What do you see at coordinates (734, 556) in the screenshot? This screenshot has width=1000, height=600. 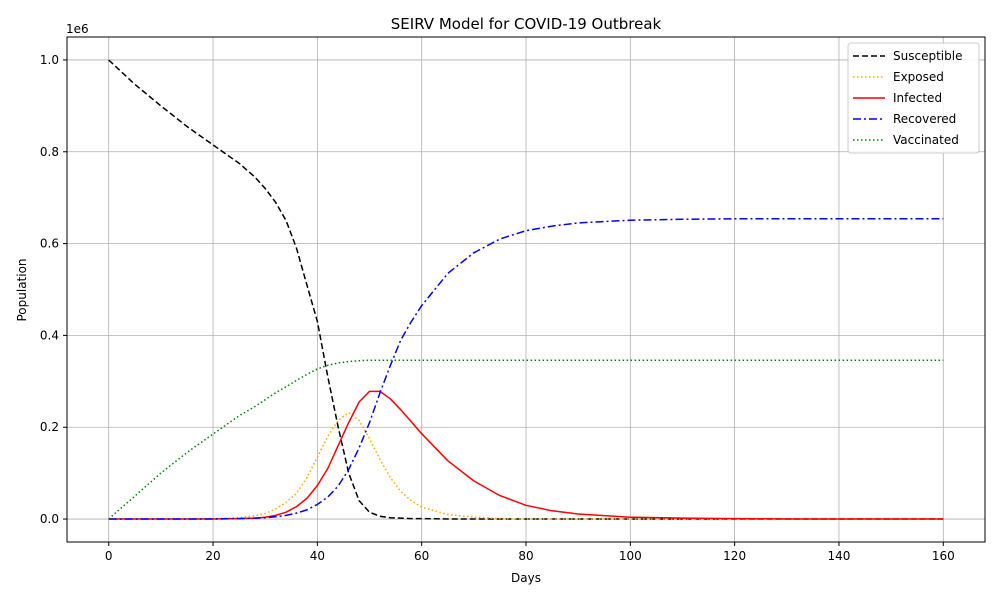 I see `x-tick-label: 120` at bounding box center [734, 556].